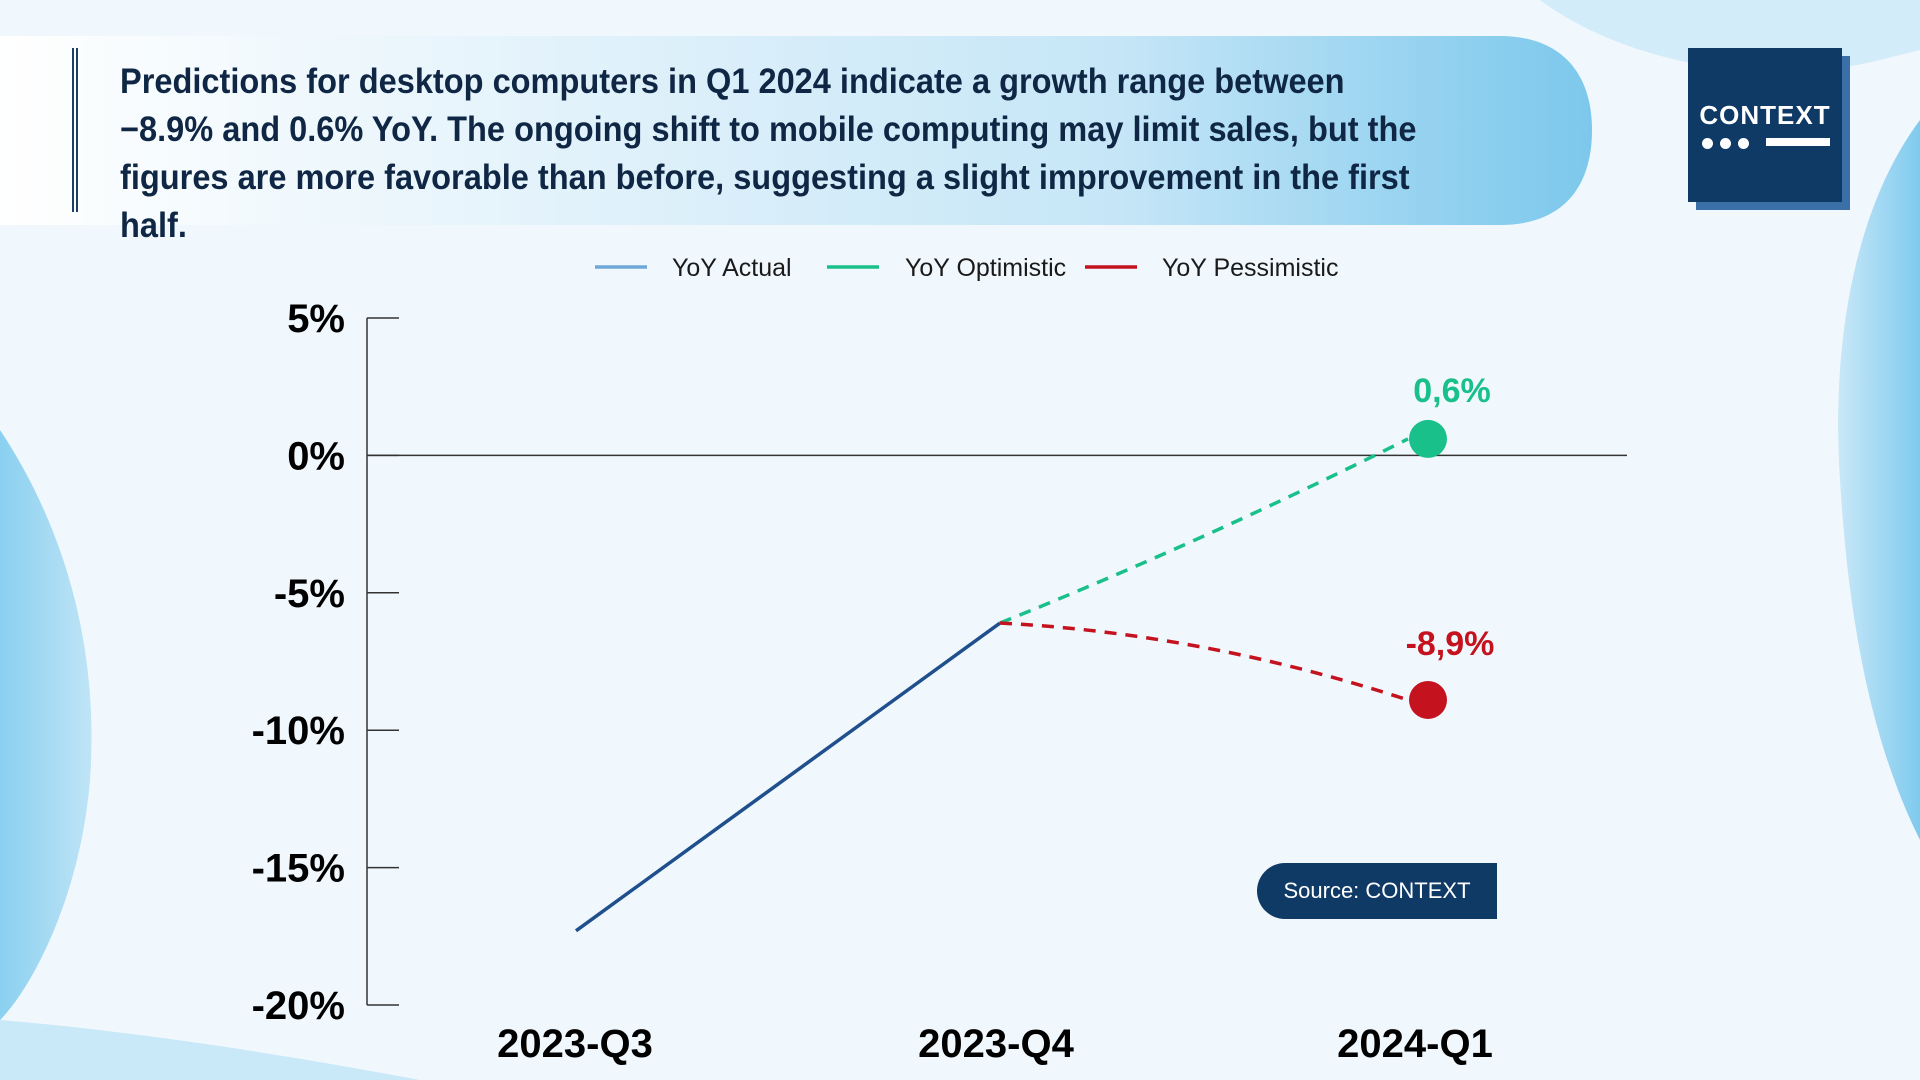 The width and height of the screenshot is (1920, 1080). I want to click on source-badge: Source: CONTEXT, so click(1377, 891).